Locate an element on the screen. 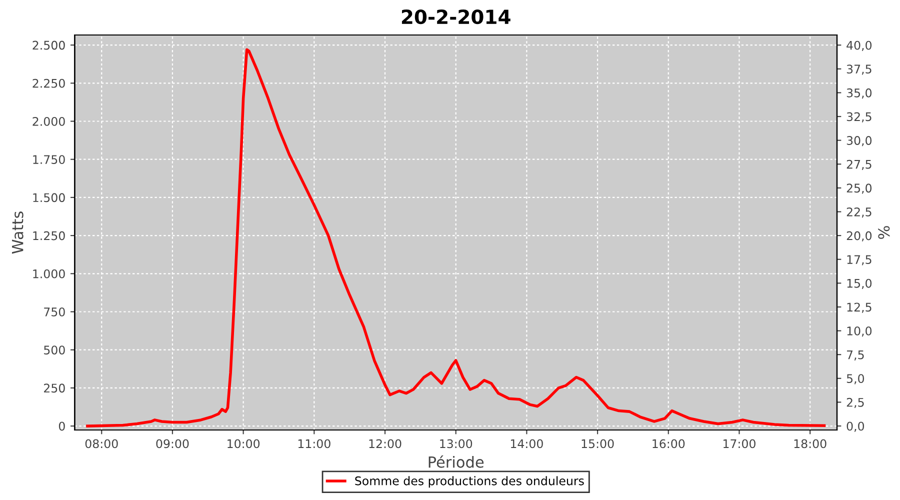 The image size is (900, 500). y2-tick-label: 25,0 is located at coordinates (859, 189).